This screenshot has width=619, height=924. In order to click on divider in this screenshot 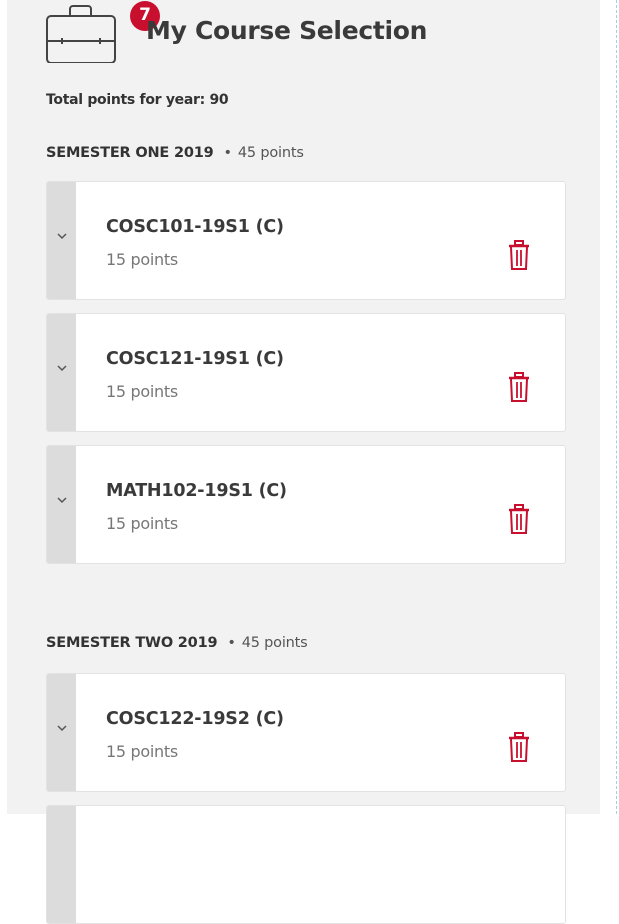, I will do `click(616, 407)`.